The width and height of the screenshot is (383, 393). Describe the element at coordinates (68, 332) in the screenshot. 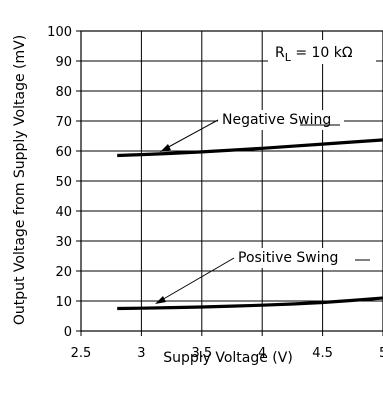

I see `y-tick-label: 0` at that location.